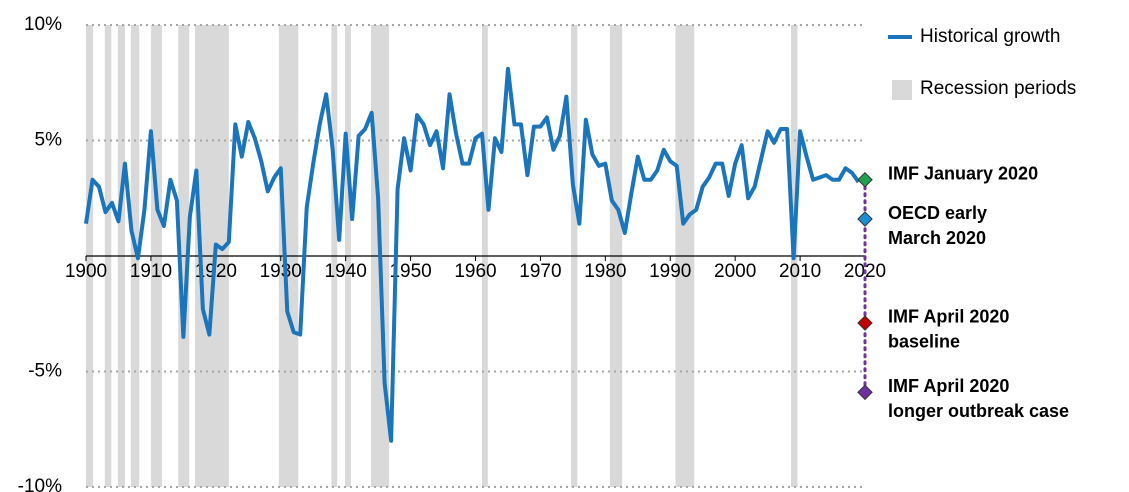 The image size is (1129, 492). What do you see at coordinates (410, 271) in the screenshot?
I see `x-tick-label: 1950` at bounding box center [410, 271].